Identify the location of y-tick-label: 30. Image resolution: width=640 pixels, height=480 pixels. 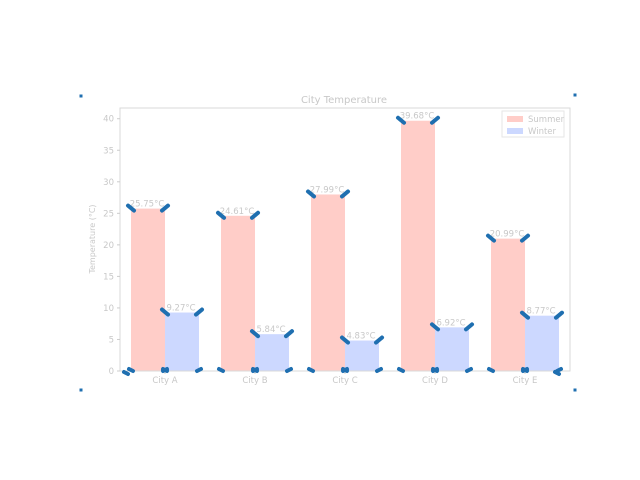
(108, 183).